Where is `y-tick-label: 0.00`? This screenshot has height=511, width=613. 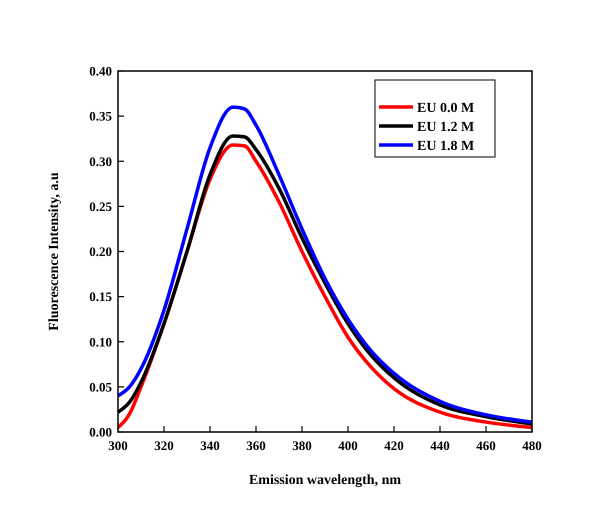
y-tick-label: 0.00 is located at coordinates (100, 432).